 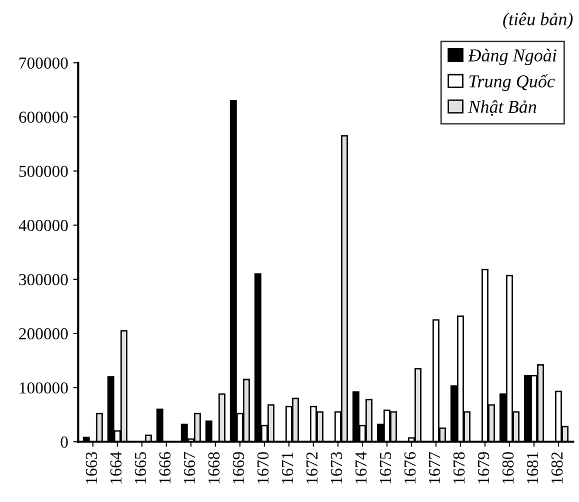 What do you see at coordinates (43, 117) in the screenshot?
I see `y-tick-label: 600000` at bounding box center [43, 117].